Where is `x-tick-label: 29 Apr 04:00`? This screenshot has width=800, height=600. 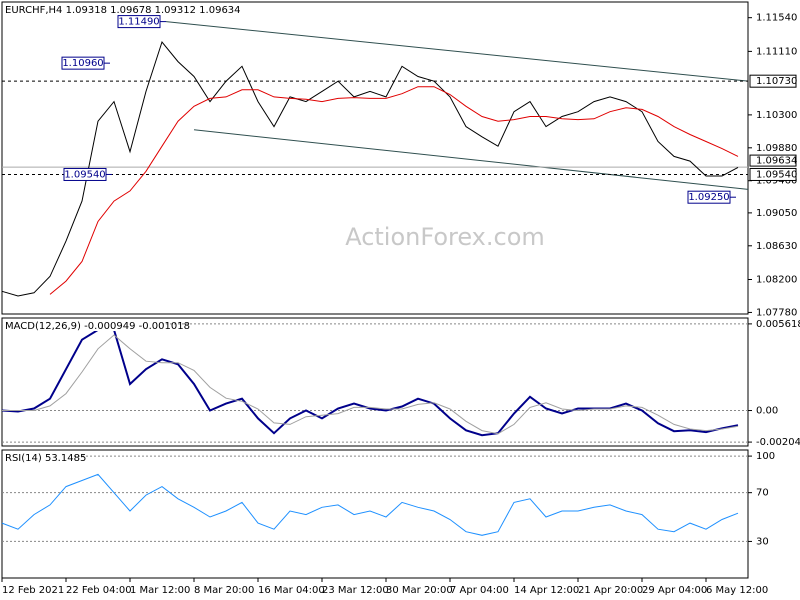
x-tick-label: 29 Apr 04:00 is located at coordinates (674, 590).